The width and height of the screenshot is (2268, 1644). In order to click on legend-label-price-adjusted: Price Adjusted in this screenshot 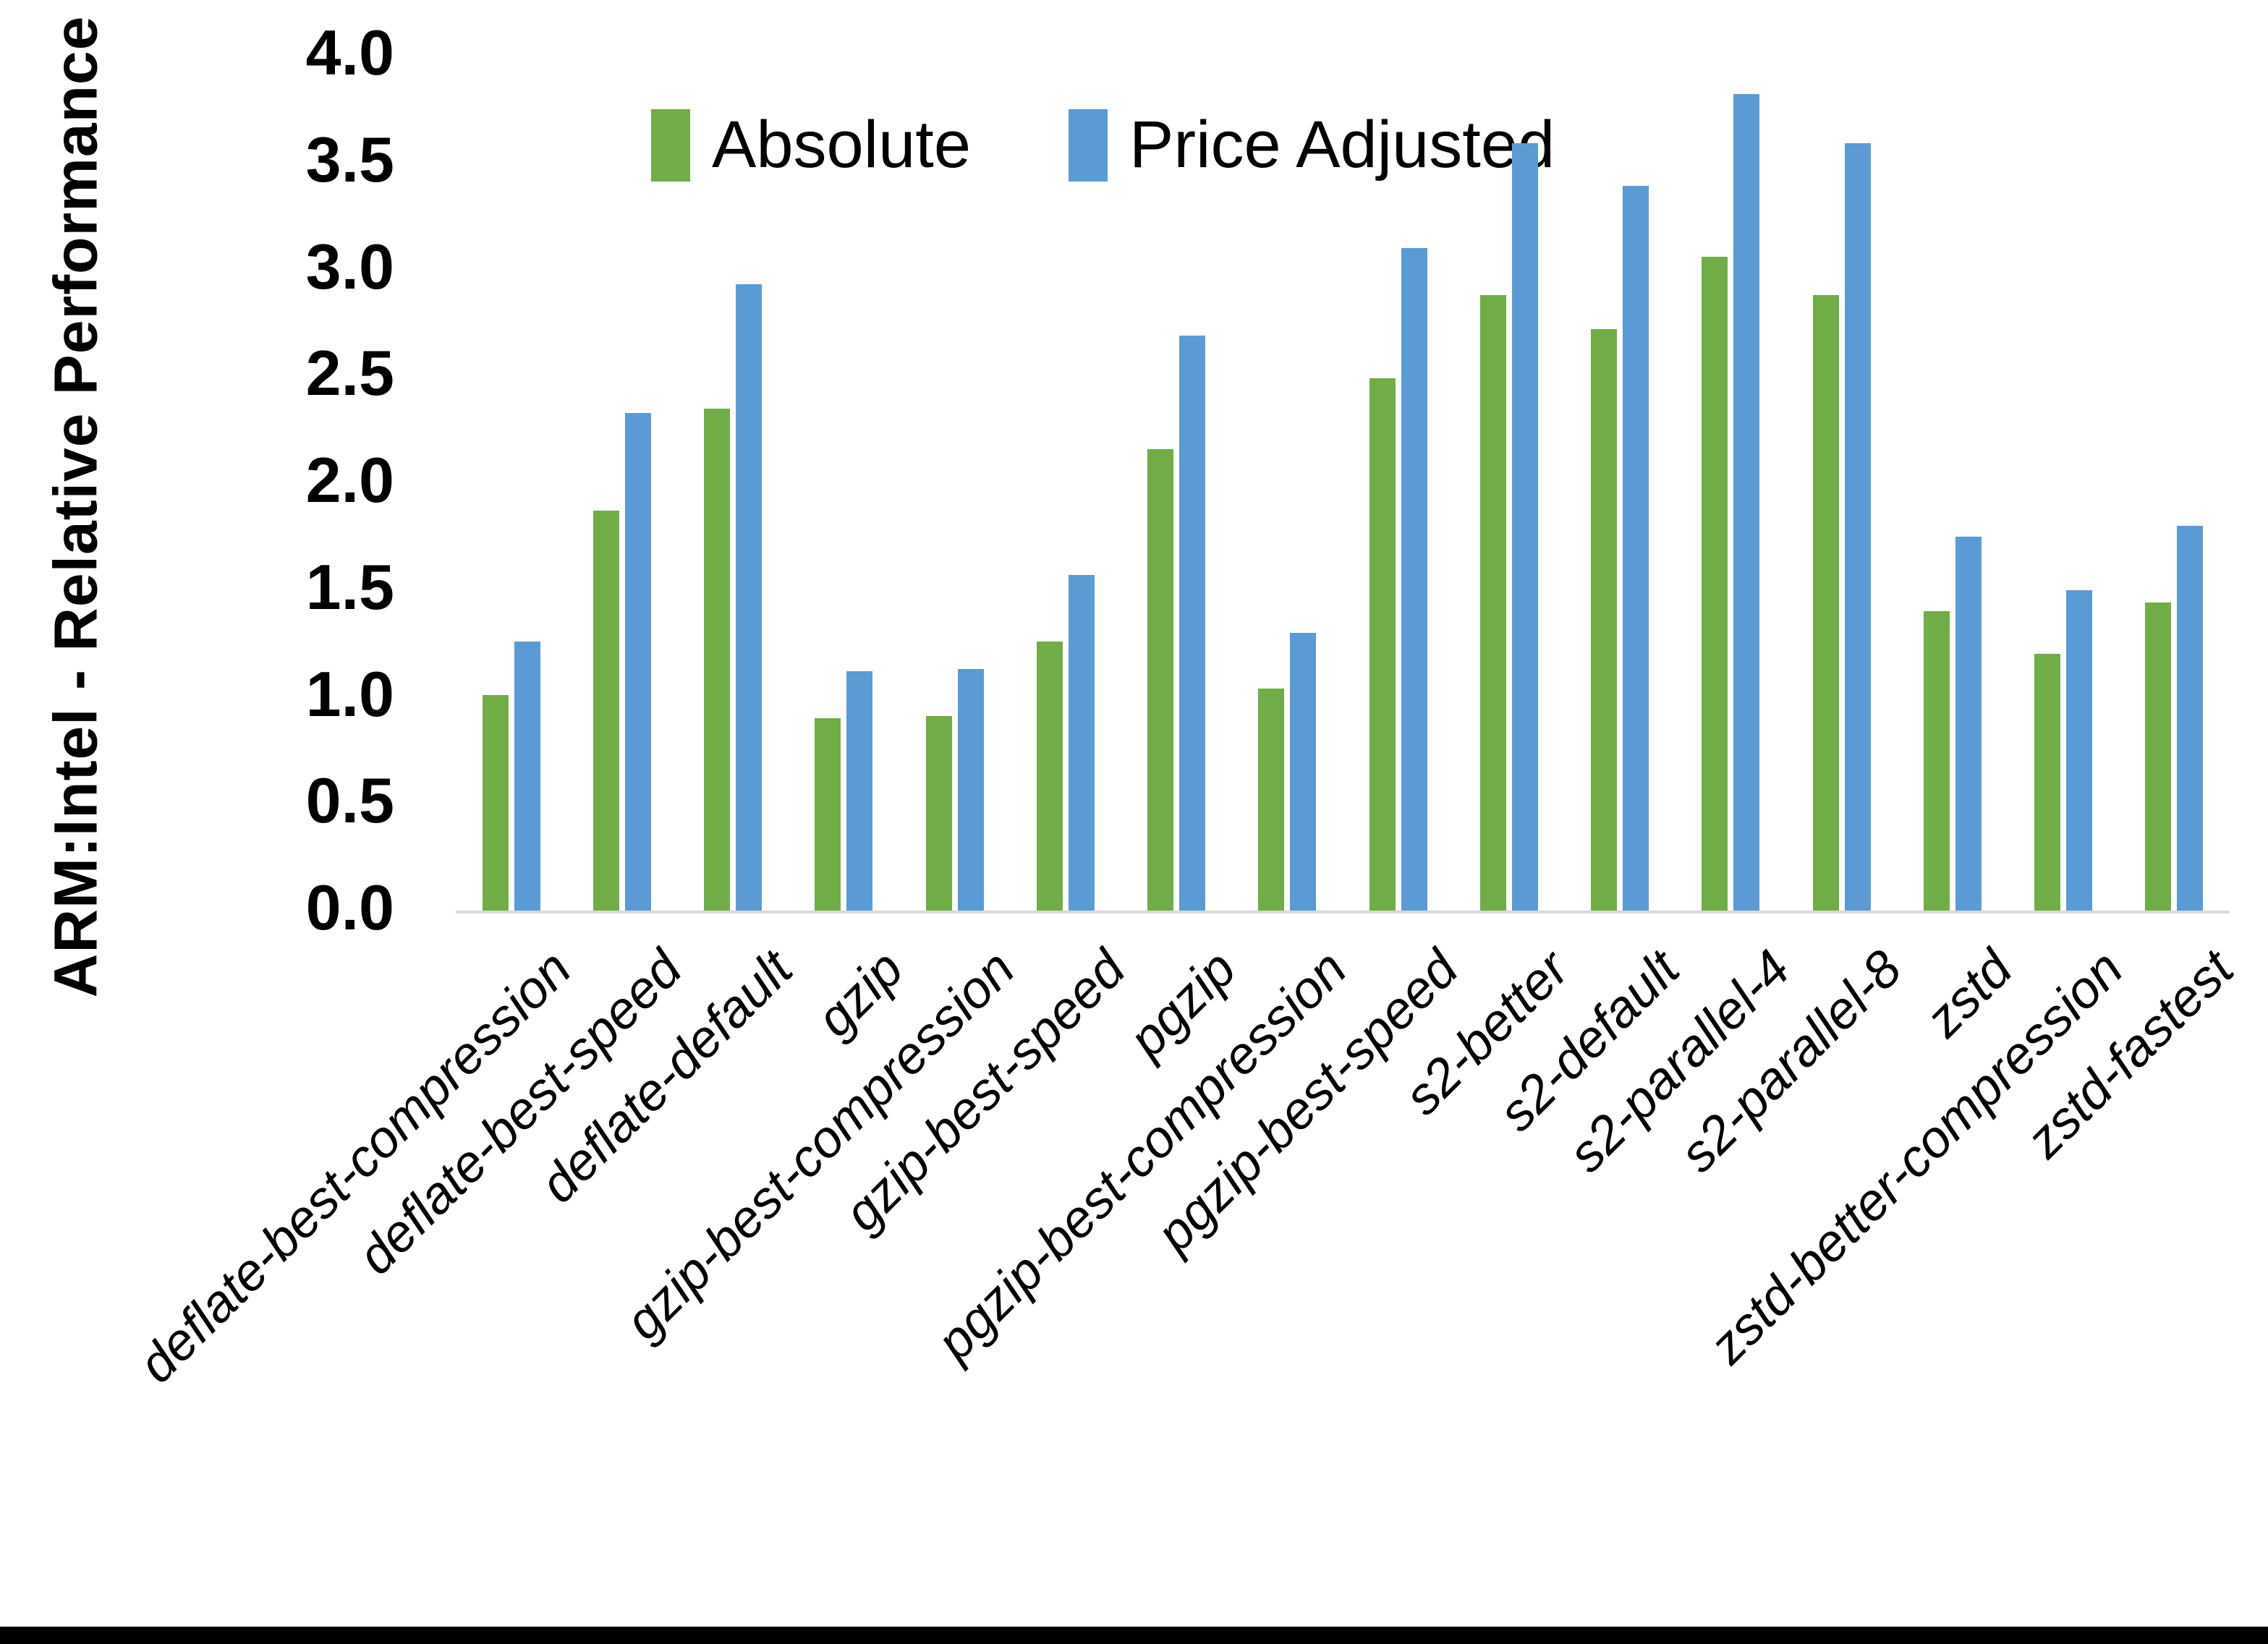, I will do `click(1342, 145)`.